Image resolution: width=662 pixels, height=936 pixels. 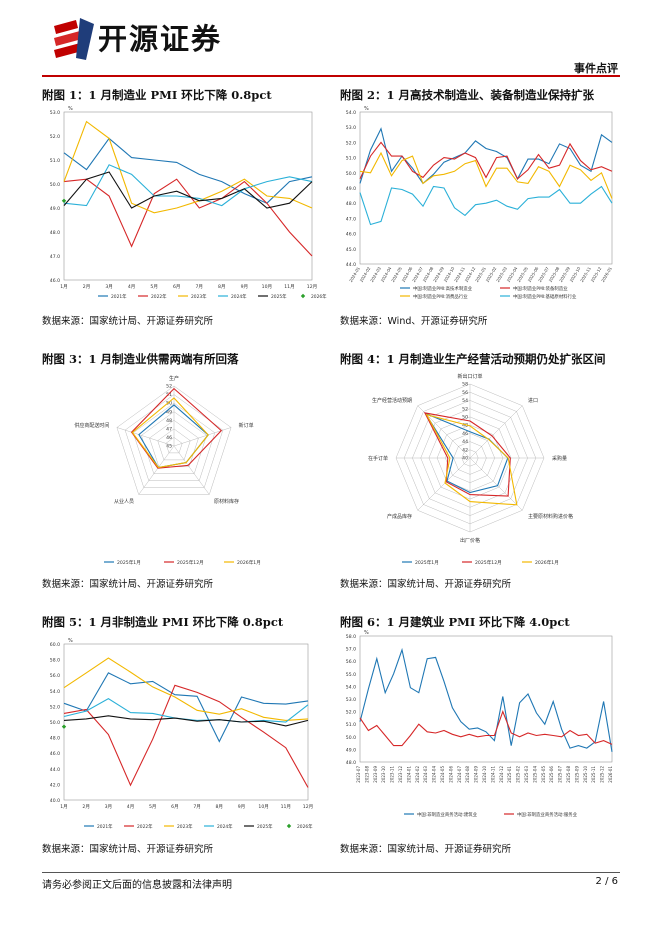 I want to click on legend-label: 2025年, so click(x=265, y=826).